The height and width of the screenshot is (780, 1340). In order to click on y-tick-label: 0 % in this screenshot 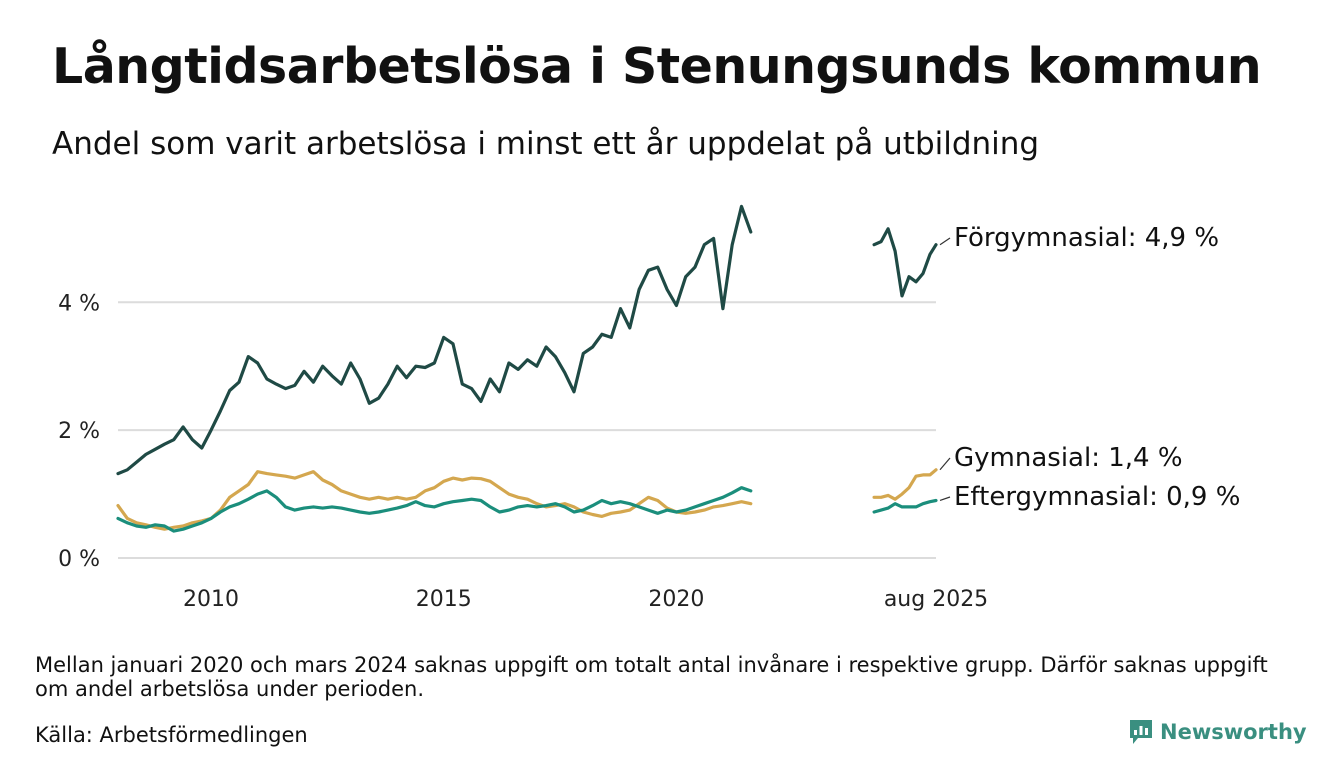, I will do `click(79, 559)`.